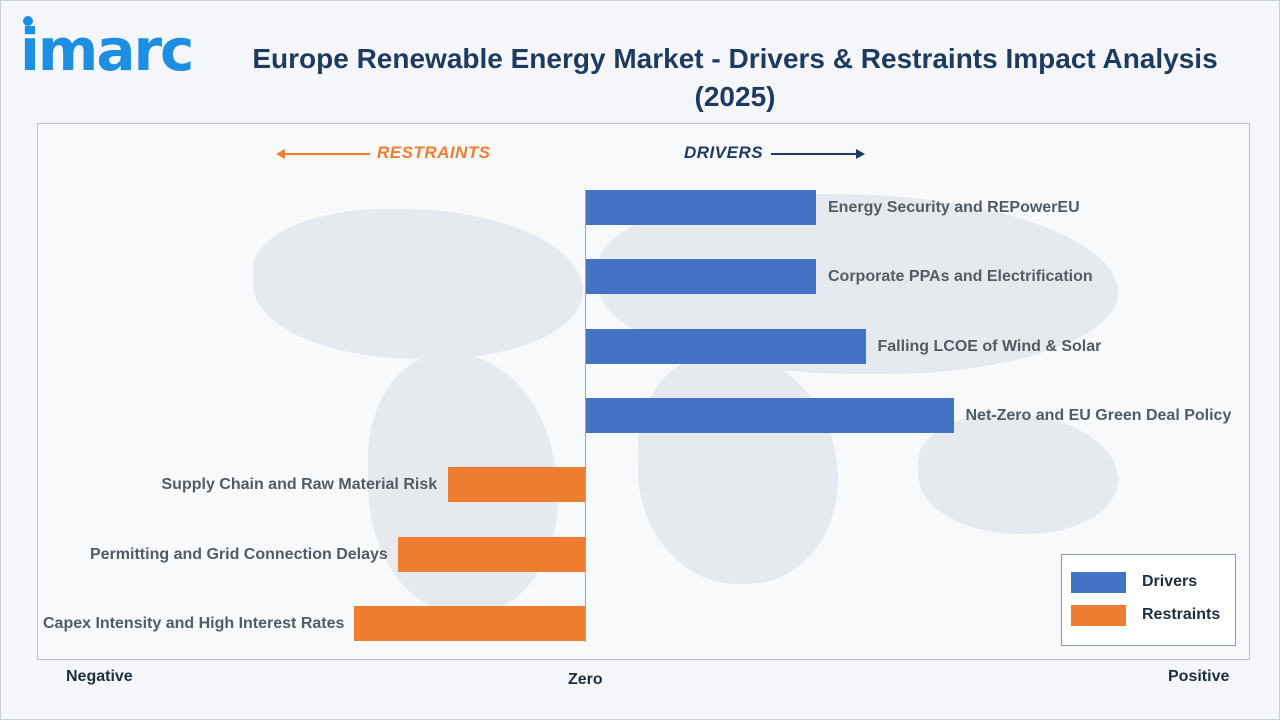 The height and width of the screenshot is (720, 1280). Describe the element at coordinates (1170, 581) in the screenshot. I see `legend-label-drivers: Drivers` at that location.